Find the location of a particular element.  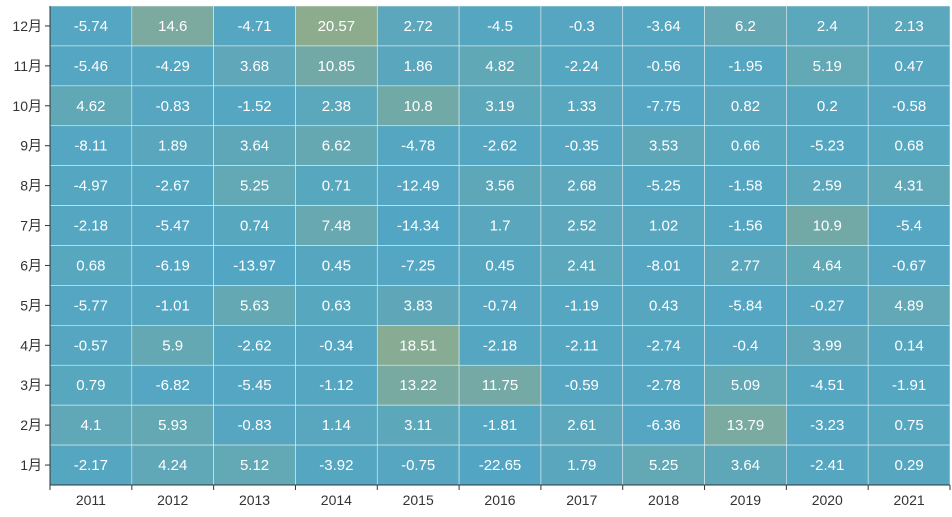

cell-value-label: -2.67 is located at coordinates (173, 186).